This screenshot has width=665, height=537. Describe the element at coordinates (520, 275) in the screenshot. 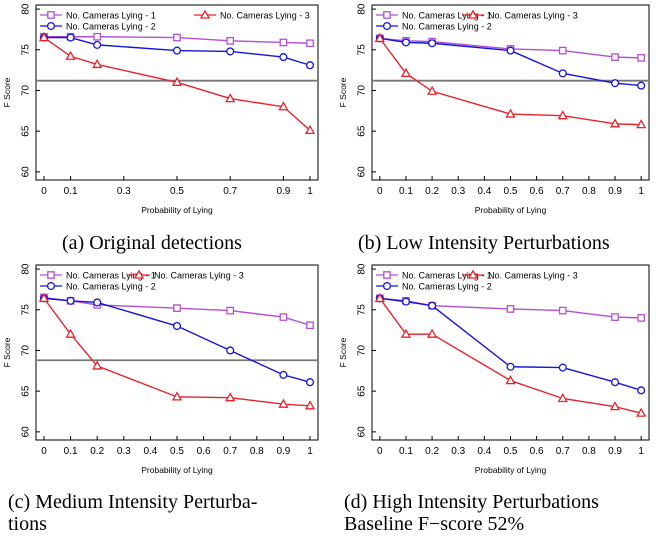

I see `panel-d-legend-entry-3: No. Cameras Lying - 3` at that location.